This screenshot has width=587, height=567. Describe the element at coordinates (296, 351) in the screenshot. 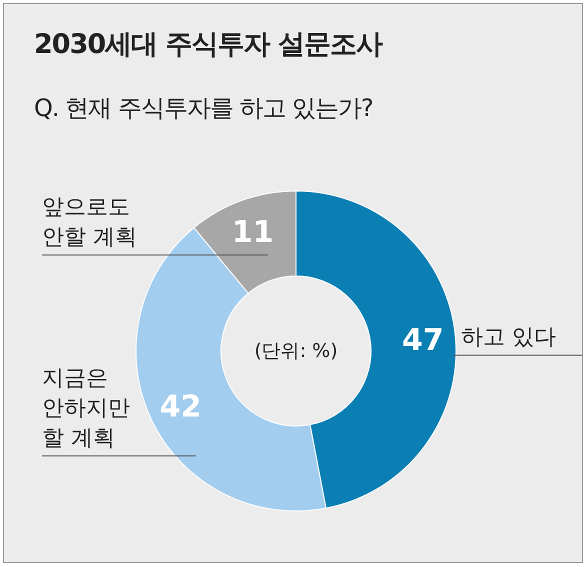

I see `text: (단위: %)` at that location.